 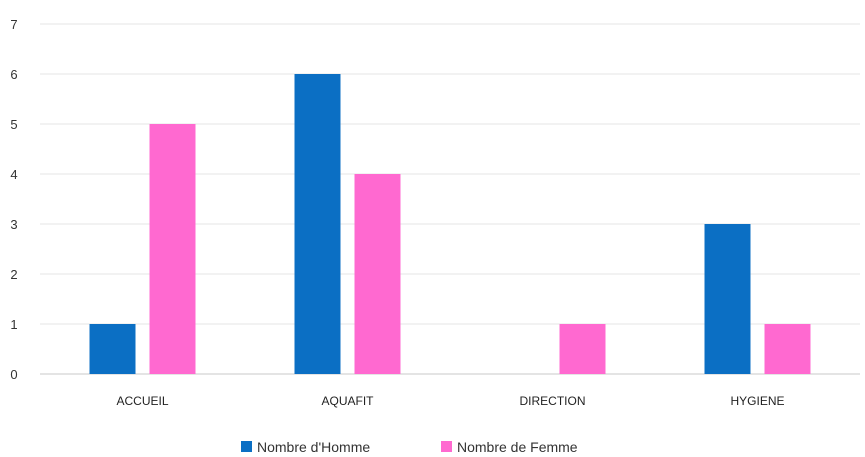 I want to click on bar-femme-aquafit, so click(x=377, y=274).